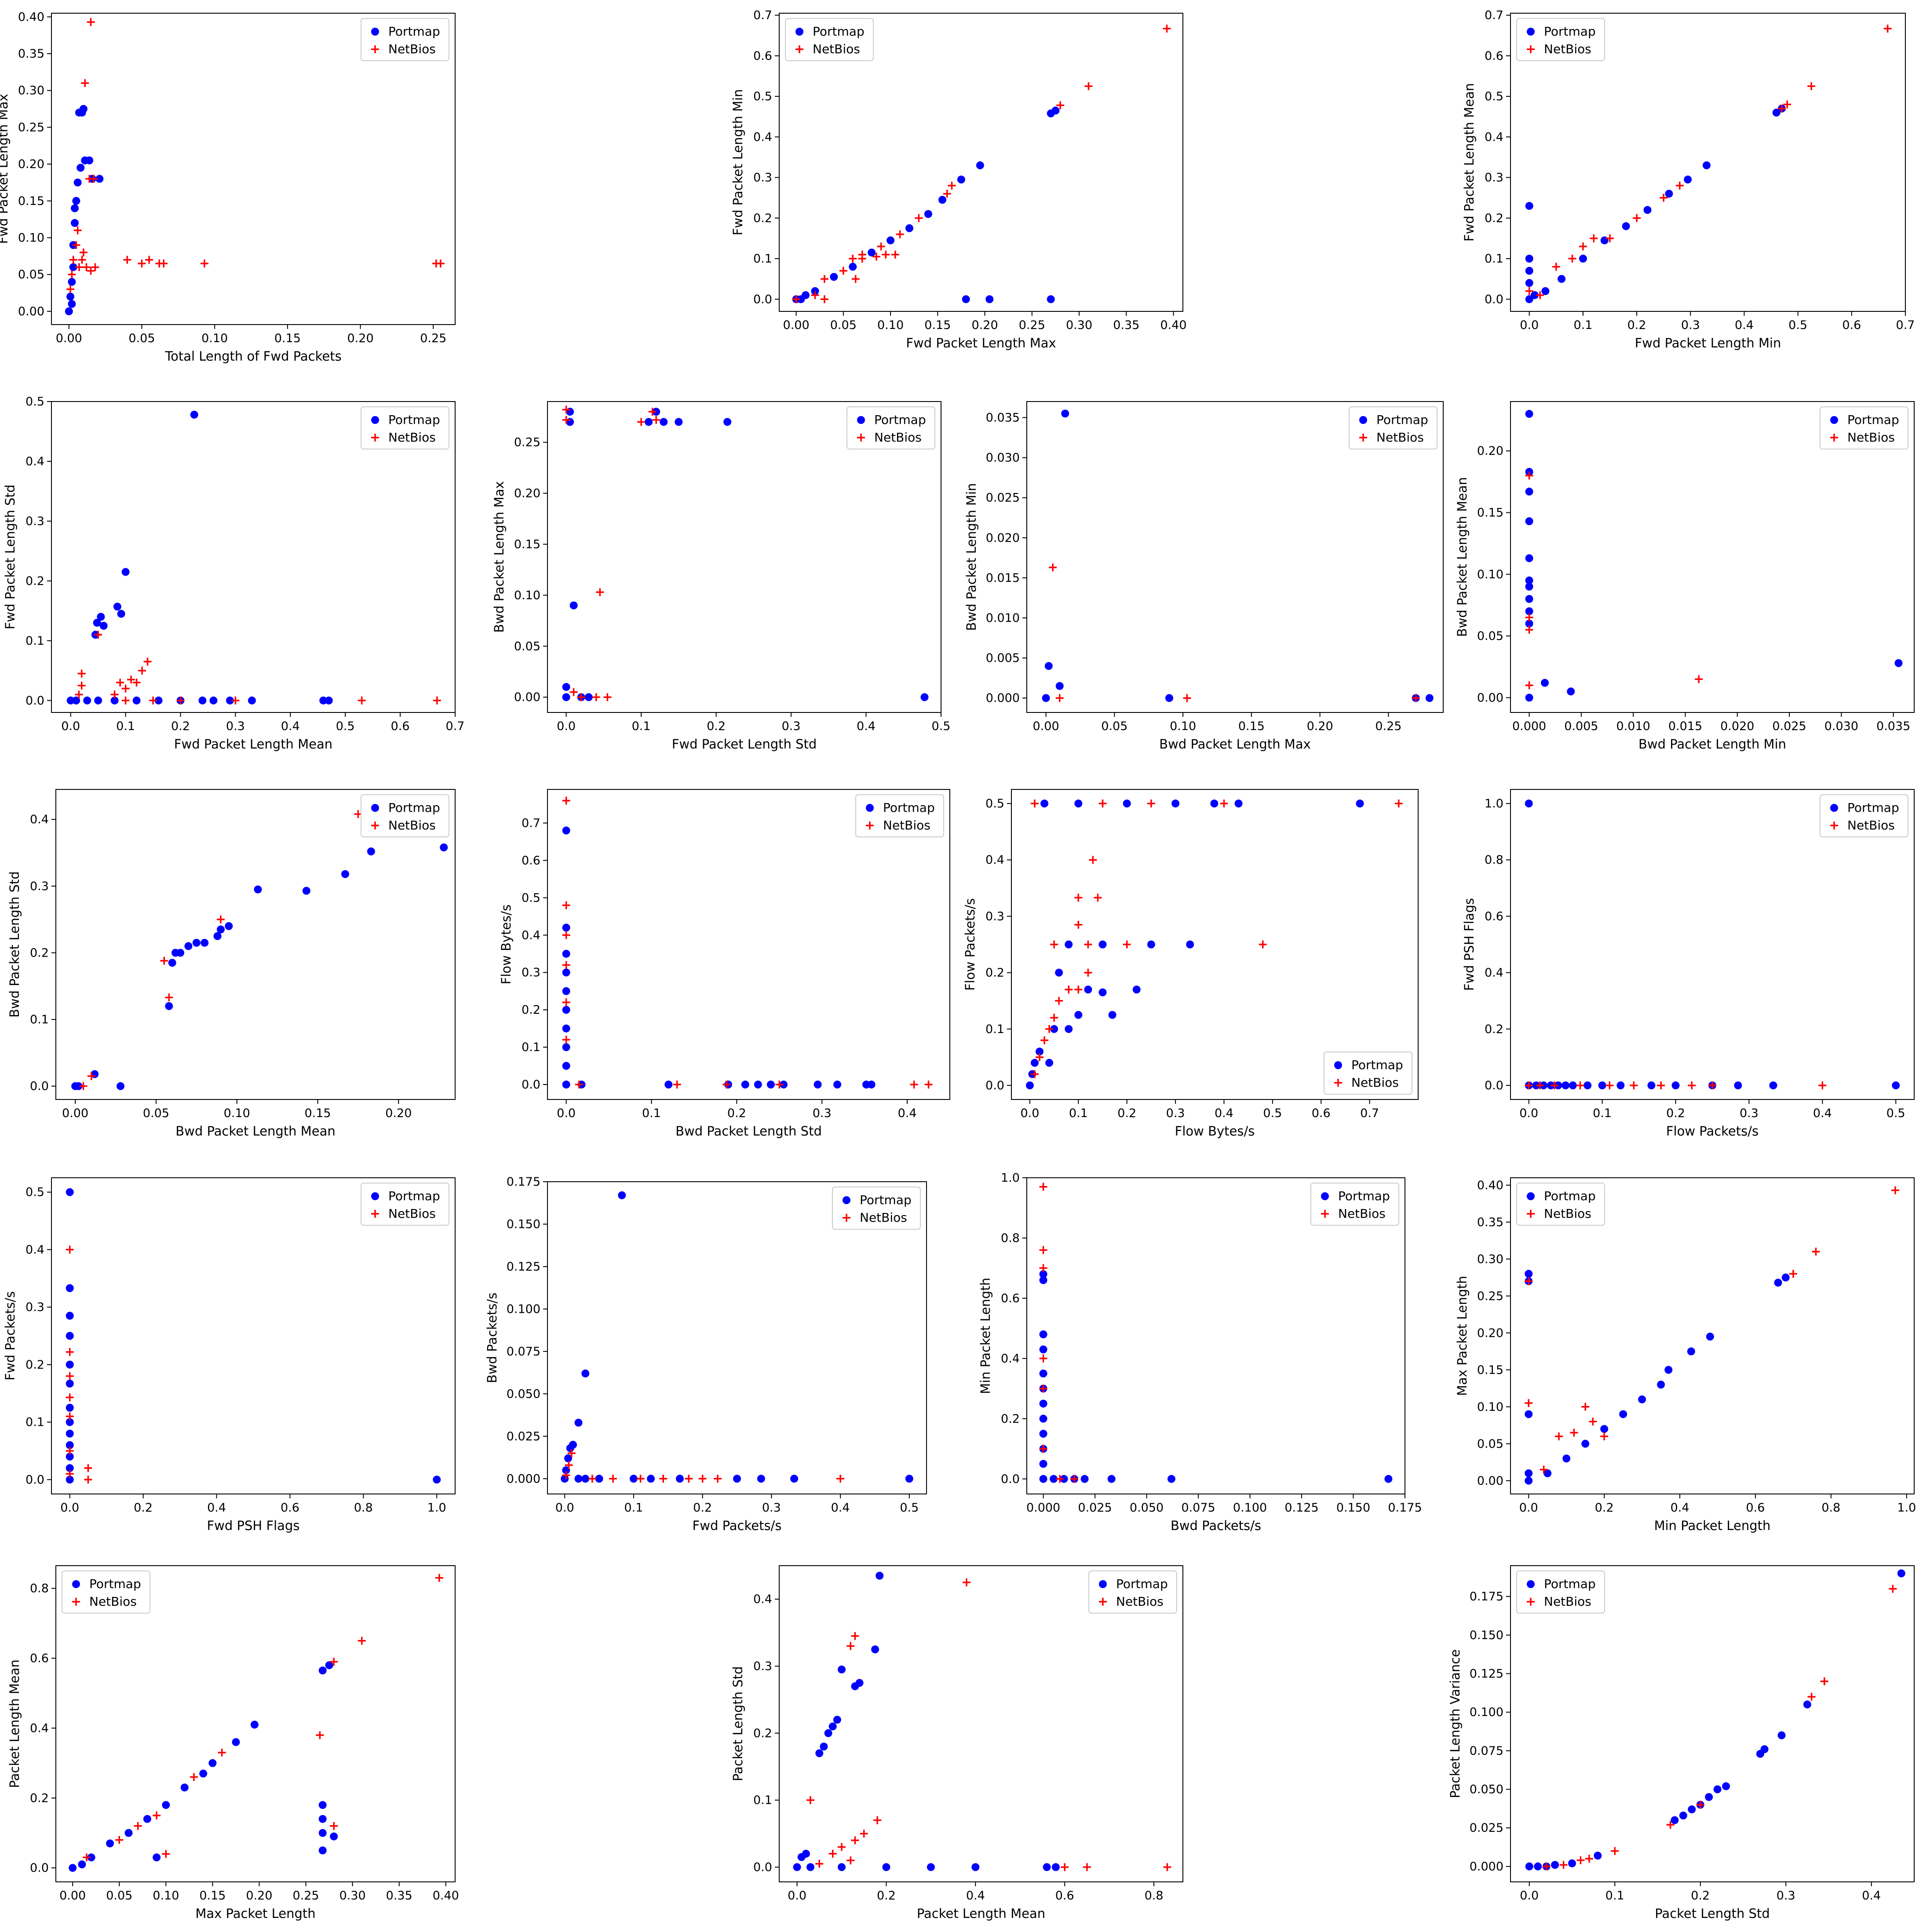  I want to click on y-axis-label: Fwd Packet Length Mean, so click(1470, 162).